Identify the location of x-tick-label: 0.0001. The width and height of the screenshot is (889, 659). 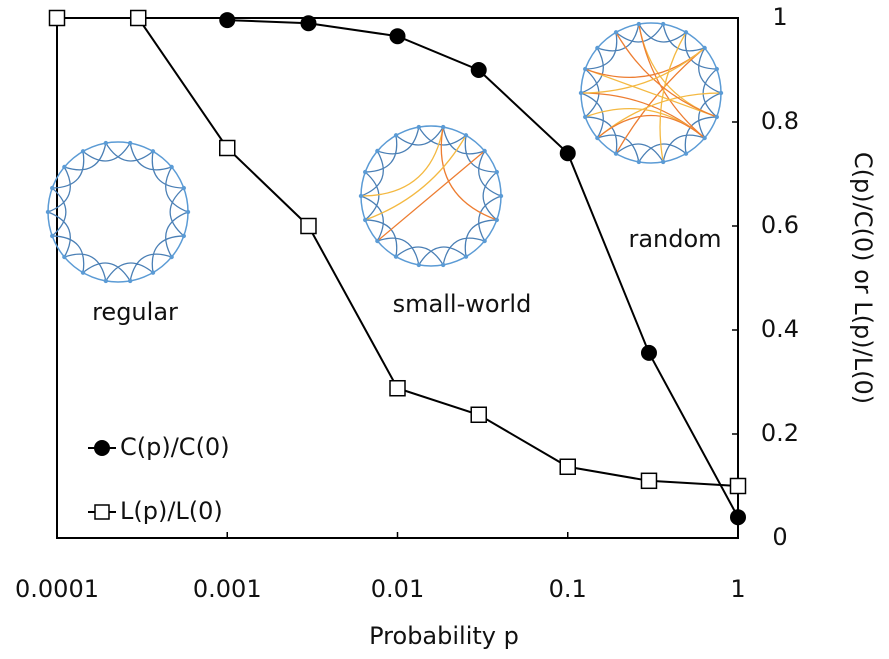
(57, 589).